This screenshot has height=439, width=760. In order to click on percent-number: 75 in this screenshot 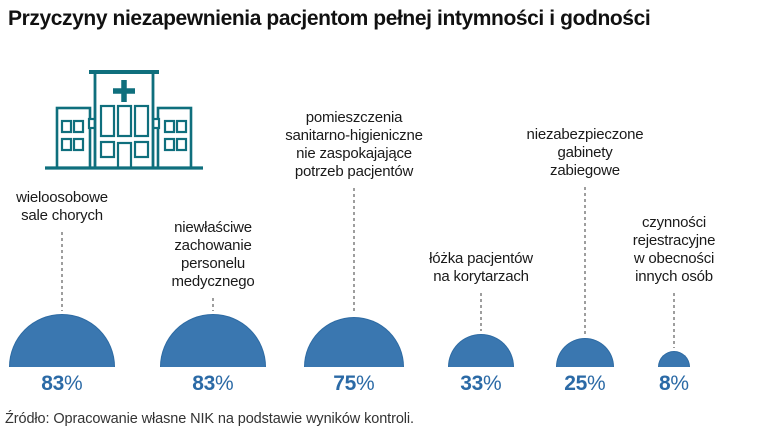, I will do `click(345, 383)`.